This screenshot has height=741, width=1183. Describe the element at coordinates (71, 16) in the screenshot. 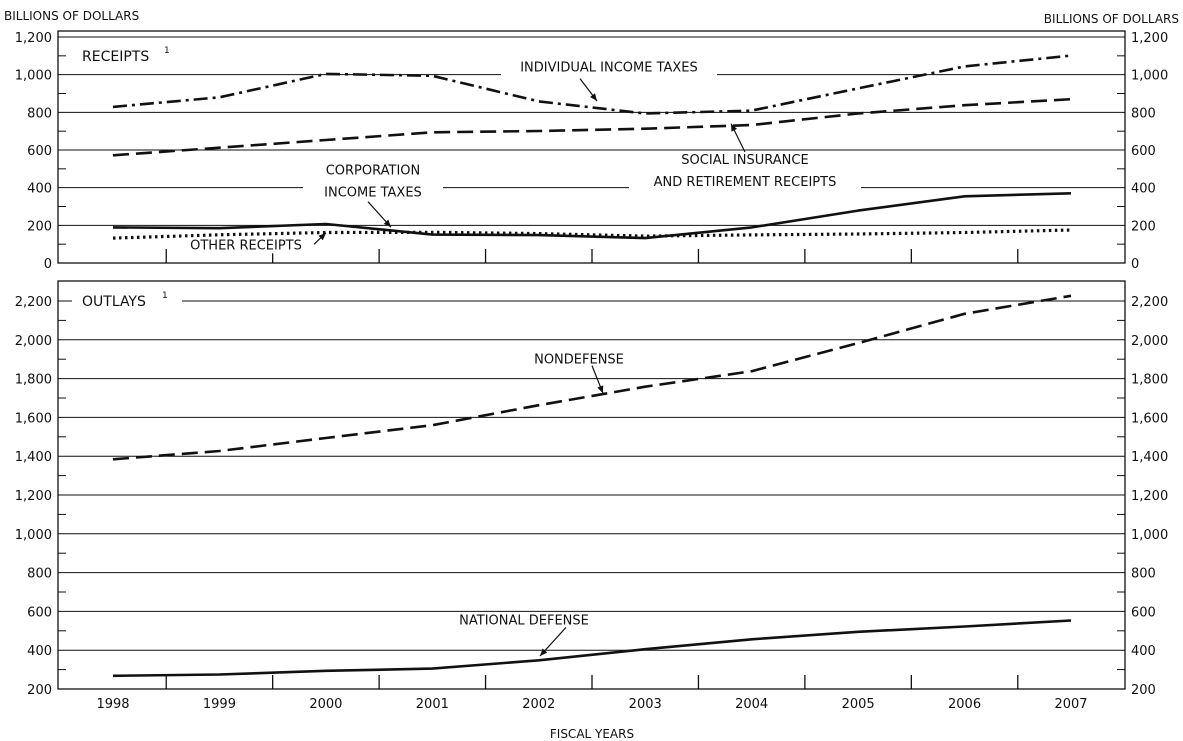

I see `left-unit-label: BILLIONS OF DOLLARS` at that location.